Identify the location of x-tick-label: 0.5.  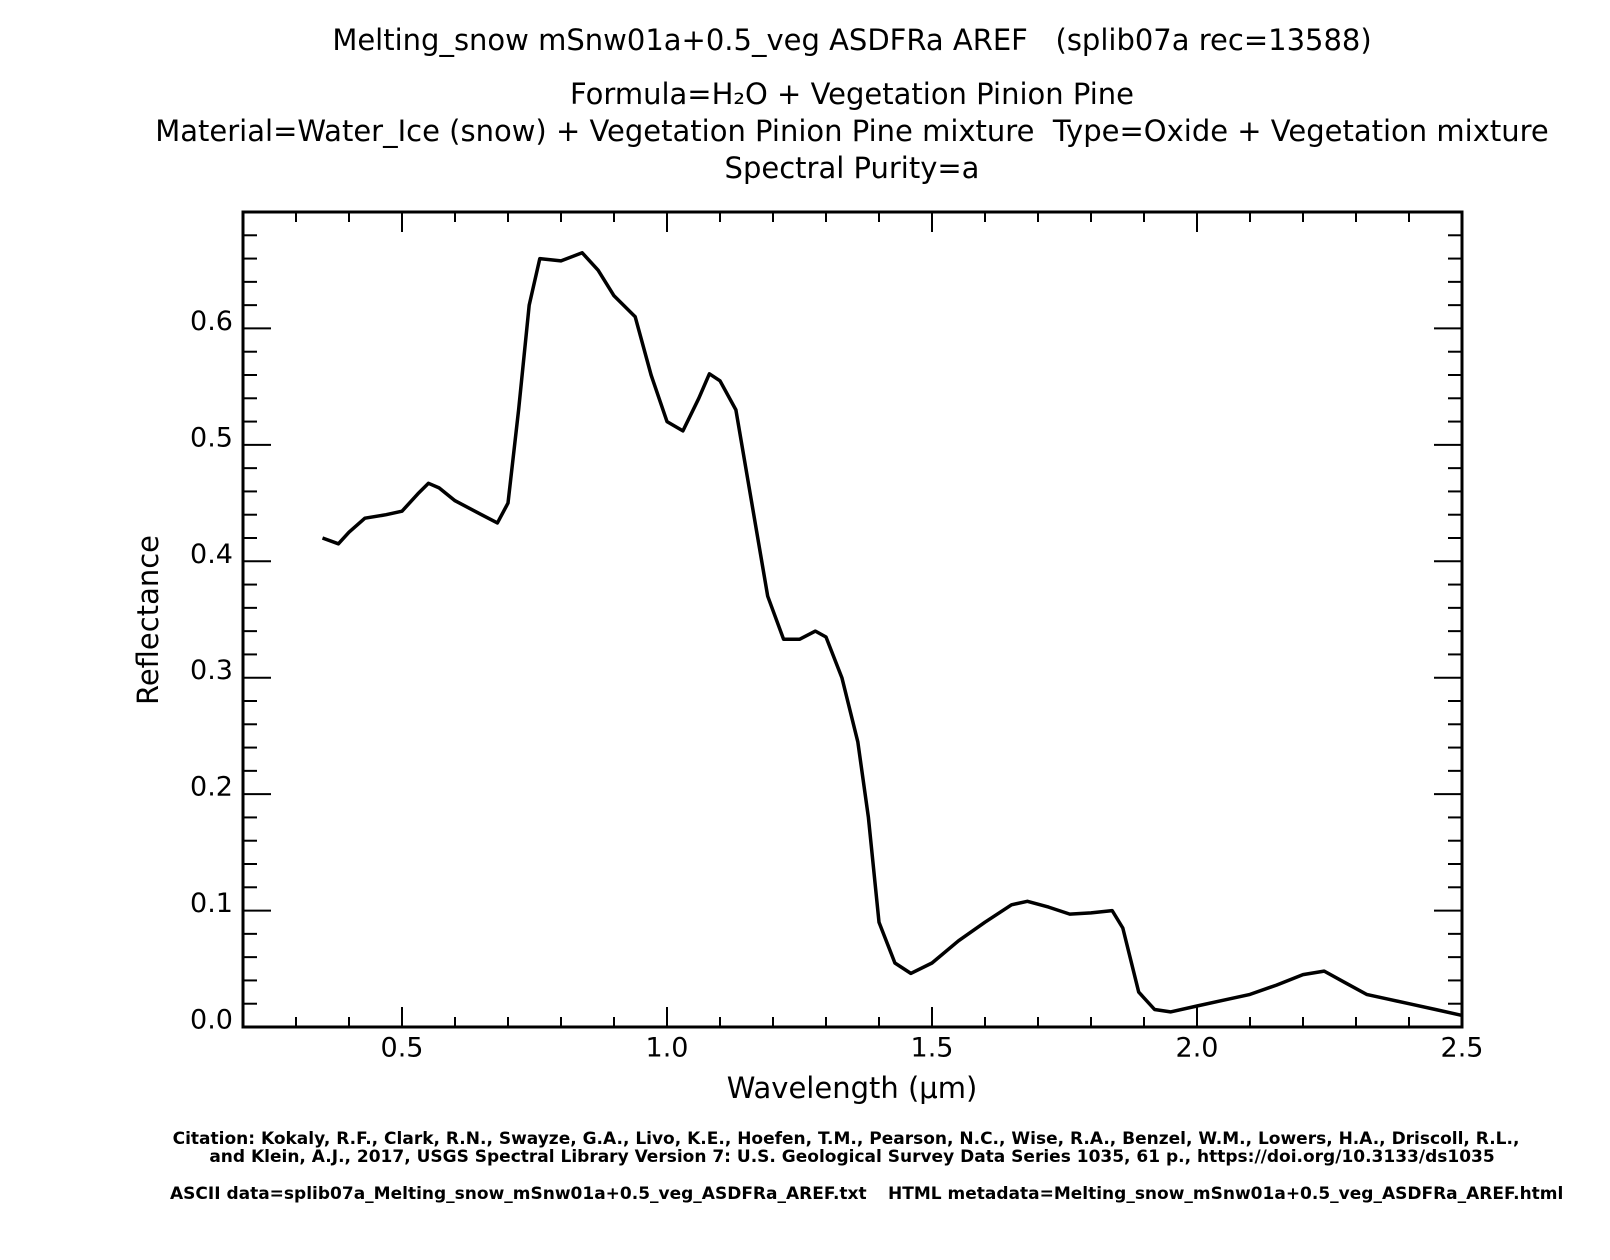
(402, 1048).